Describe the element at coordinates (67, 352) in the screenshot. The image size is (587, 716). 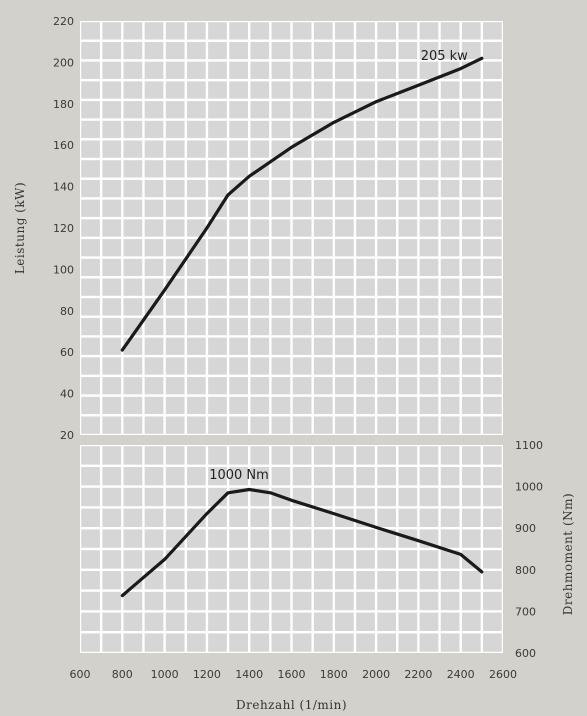
I see `y-tick-label: 60` at that location.